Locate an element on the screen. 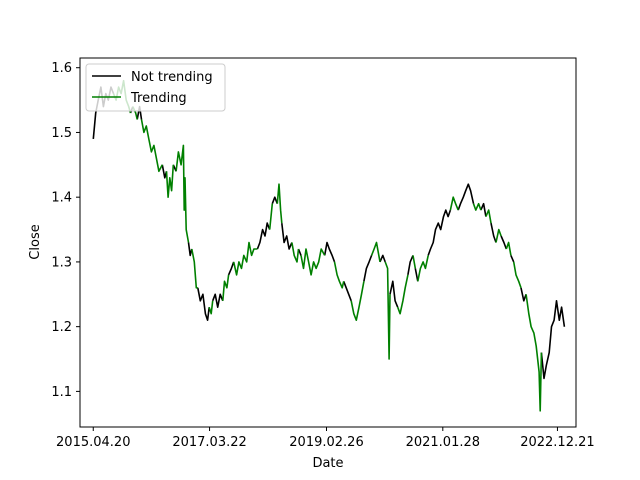  y-tick-label: 1.5 is located at coordinates (61, 133).